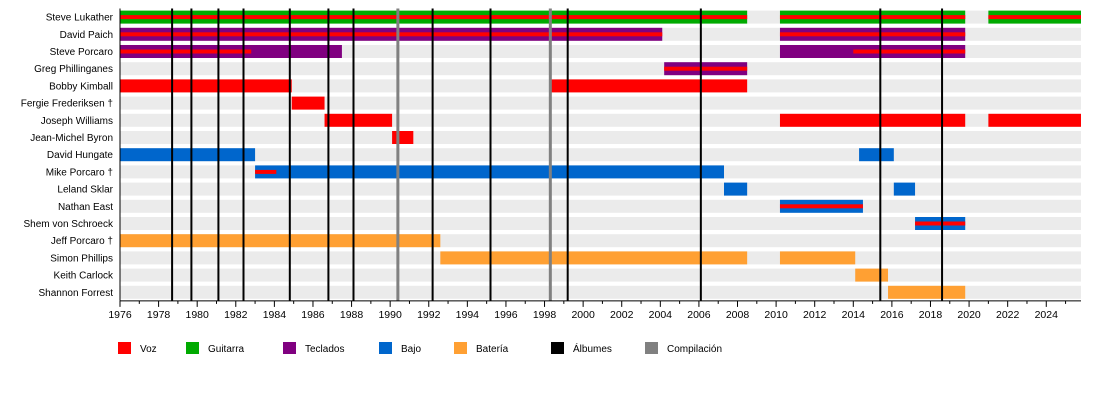  I want to click on member-label: Shem von Schroeck, so click(69, 224).